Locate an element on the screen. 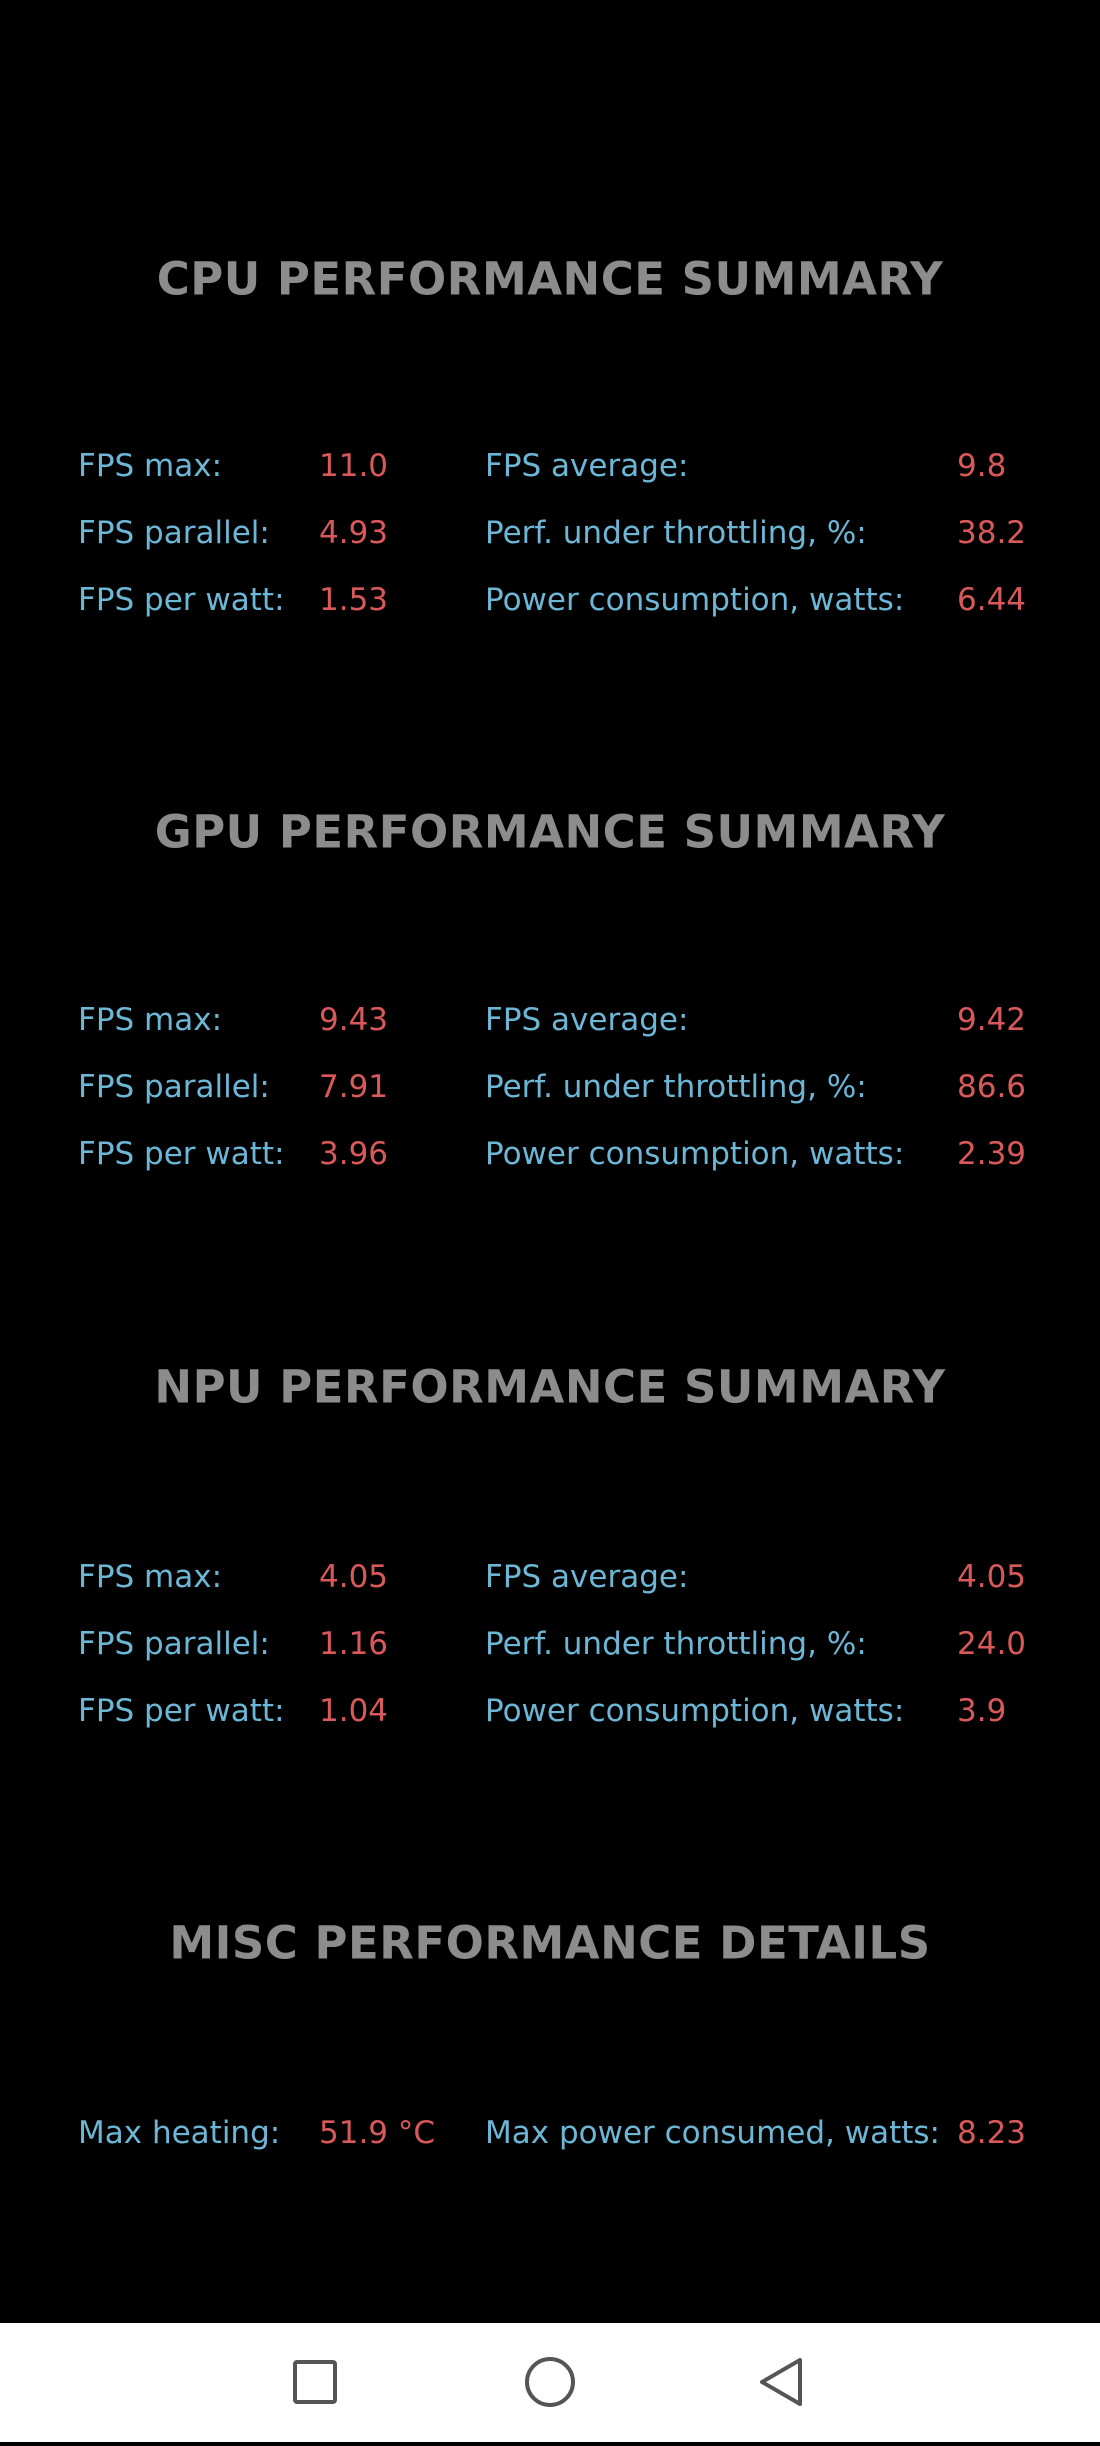 The image size is (1100, 2446). metric-value: 9.8 is located at coordinates (982, 466).